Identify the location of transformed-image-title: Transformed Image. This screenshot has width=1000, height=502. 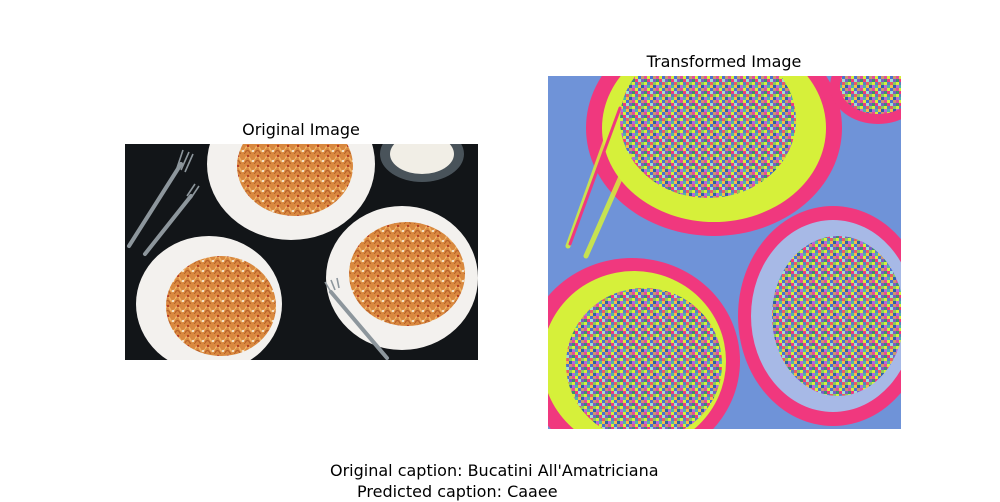
(724, 61).